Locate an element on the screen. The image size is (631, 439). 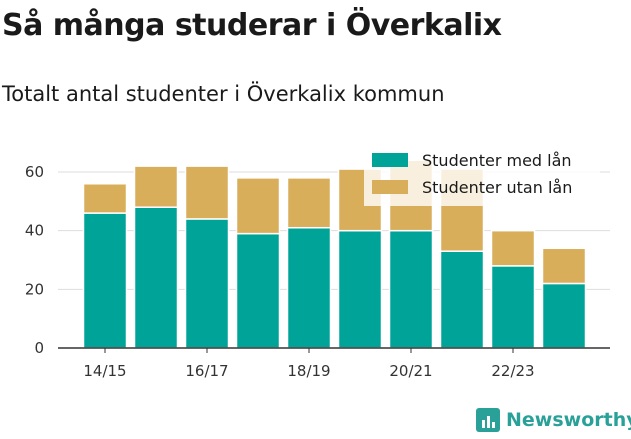
x-tick-label: 22/23 is located at coordinates (512, 371).